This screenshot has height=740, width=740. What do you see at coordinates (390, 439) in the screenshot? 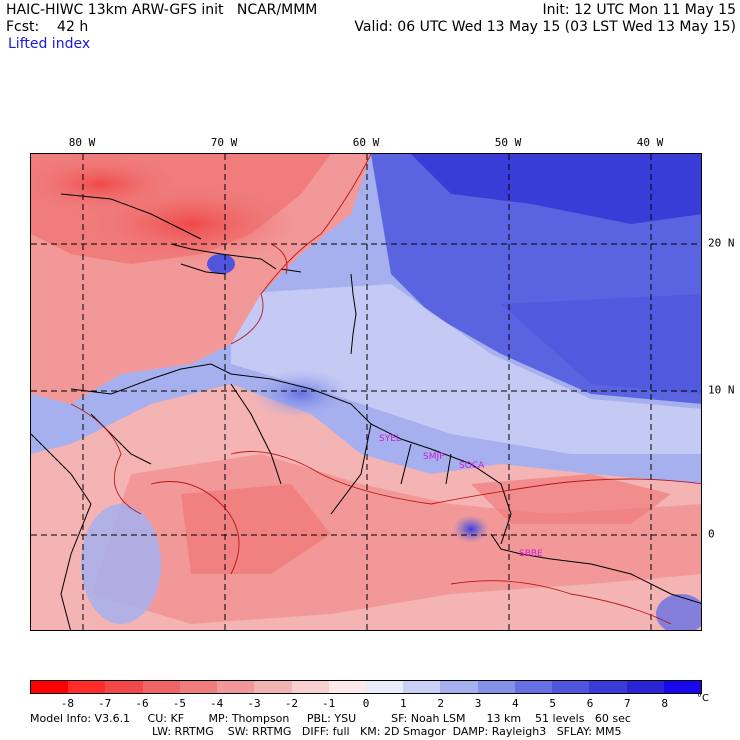
I see `station-label: SYEL` at bounding box center [390, 439].